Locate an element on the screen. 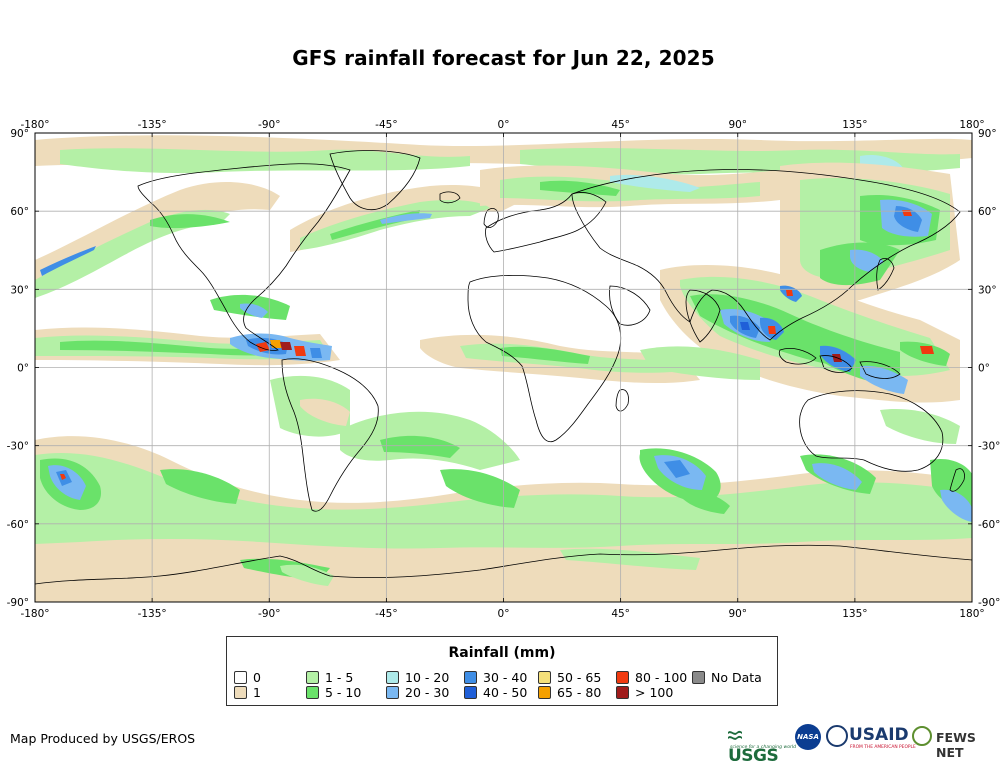 Image resolution: width=1007 pixels, height=766 pixels. legend-item: 20 - 30 is located at coordinates (417, 693).